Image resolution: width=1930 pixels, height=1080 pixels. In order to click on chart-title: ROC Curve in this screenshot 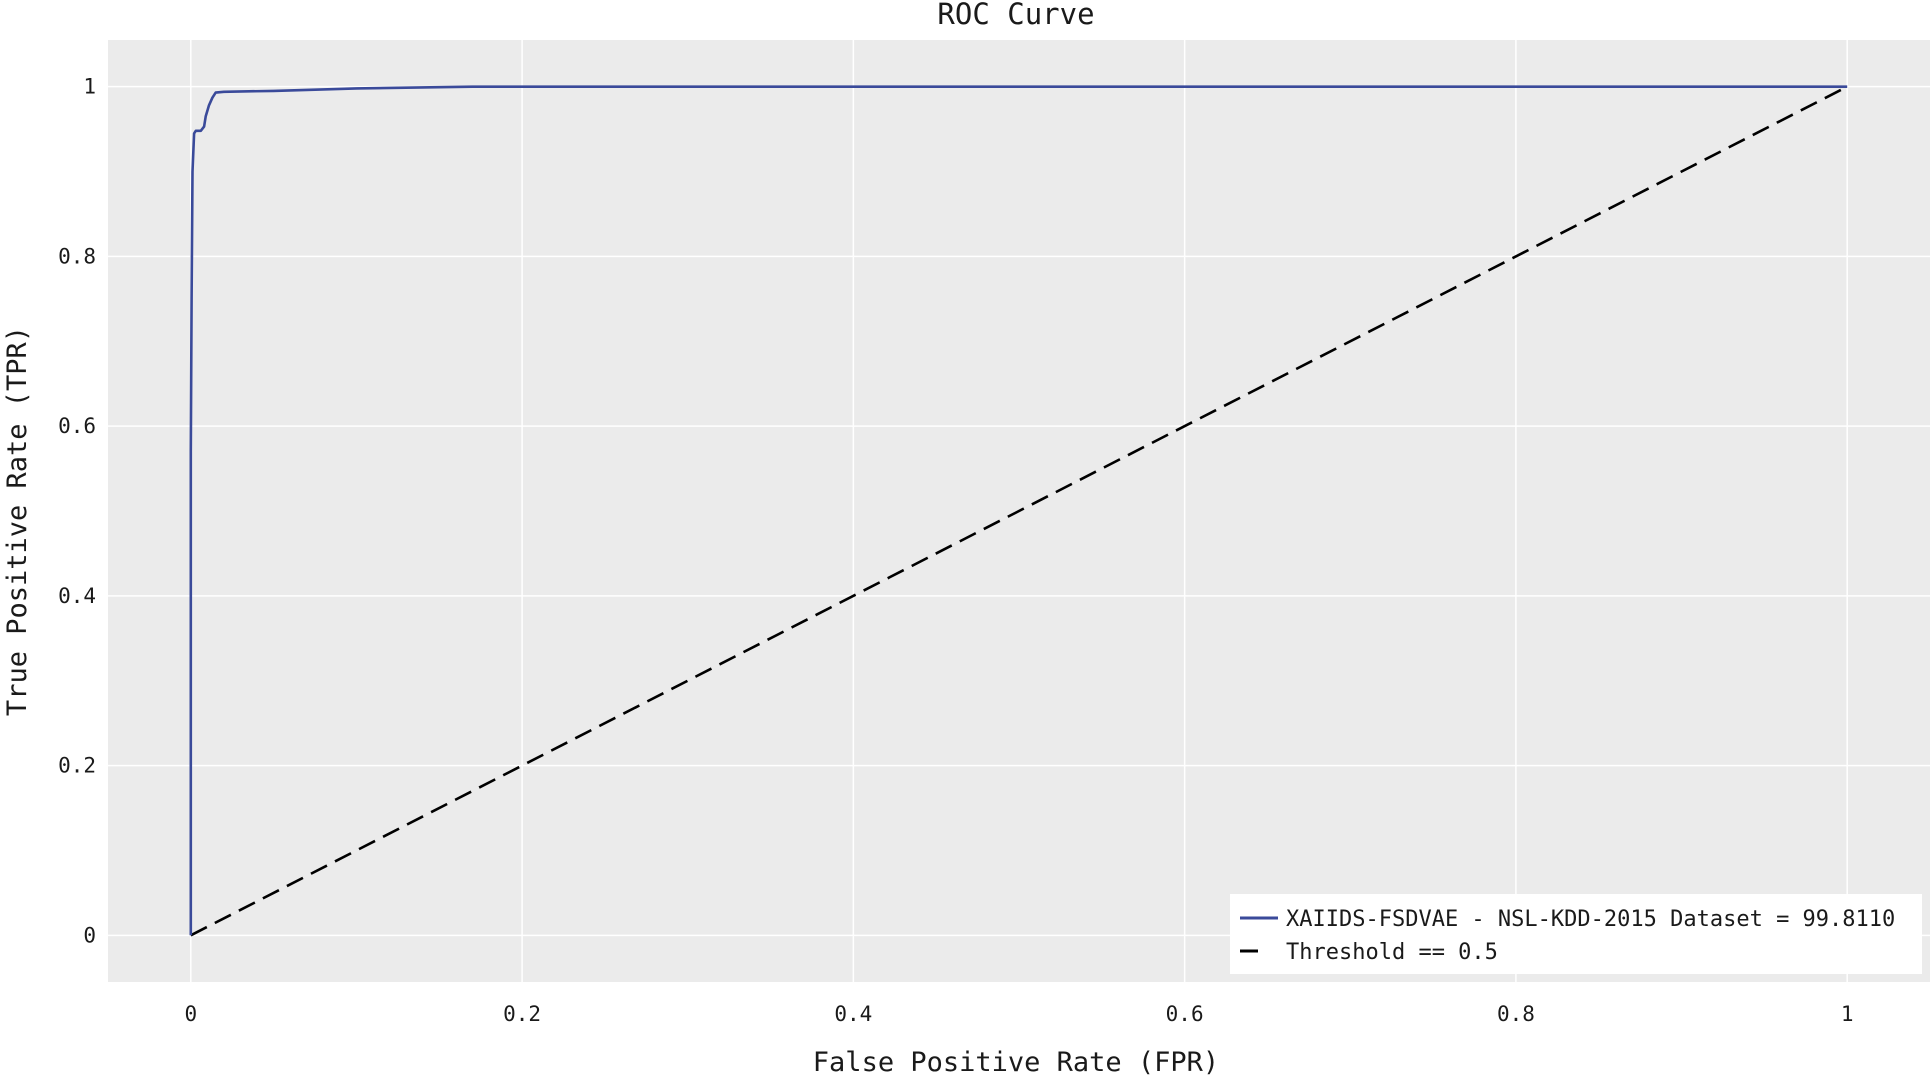, I will do `click(1015, 15)`.